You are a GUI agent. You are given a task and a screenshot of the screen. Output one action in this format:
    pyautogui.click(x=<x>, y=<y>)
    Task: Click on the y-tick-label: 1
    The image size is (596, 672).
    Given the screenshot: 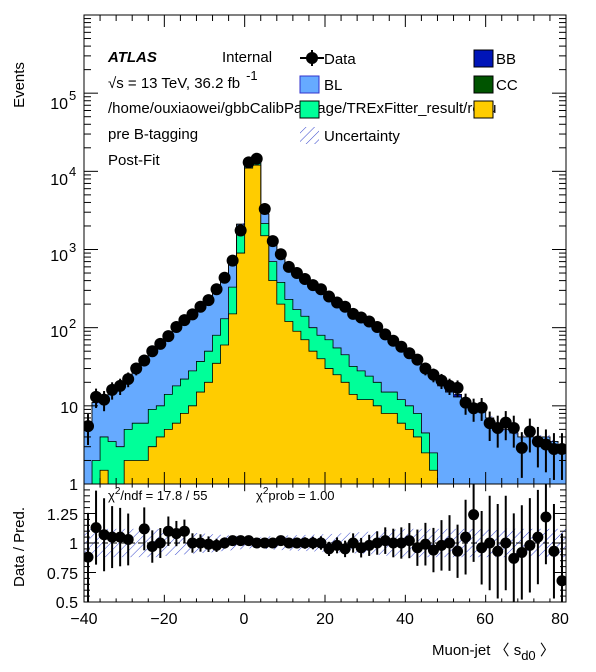 What is the action you would take?
    pyautogui.click(x=73, y=485)
    